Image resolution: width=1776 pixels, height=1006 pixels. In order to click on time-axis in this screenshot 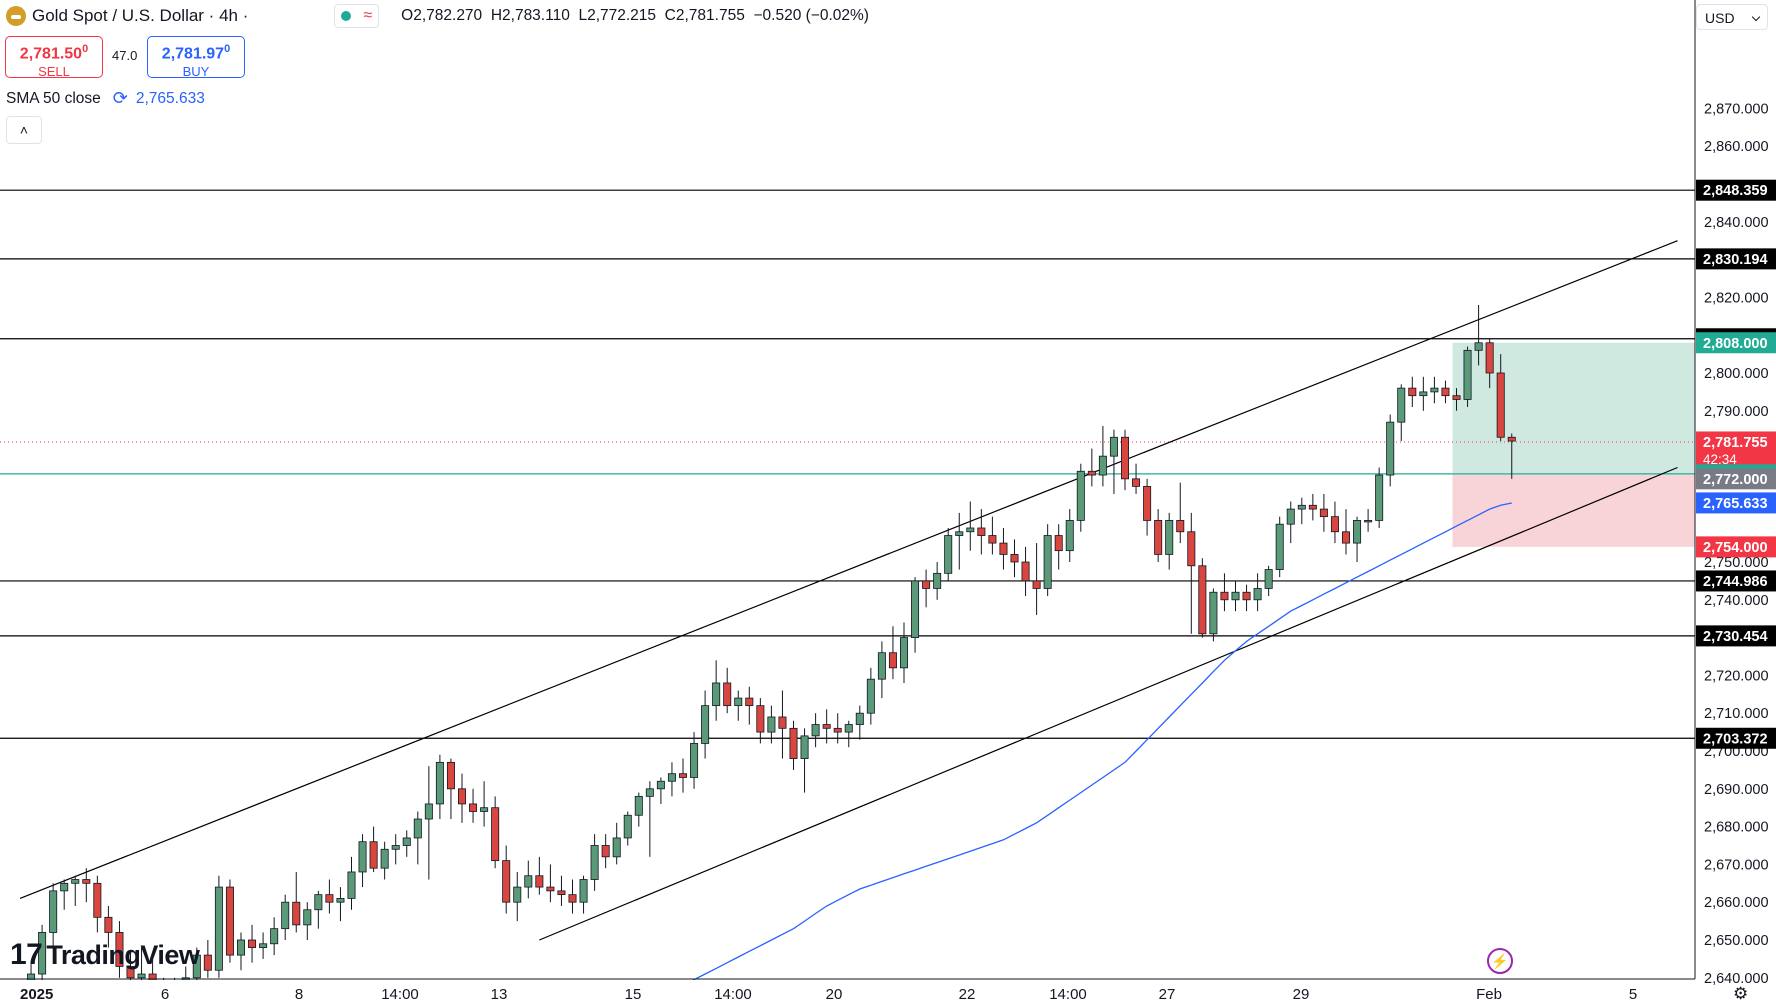, I will do `click(847, 993)`.